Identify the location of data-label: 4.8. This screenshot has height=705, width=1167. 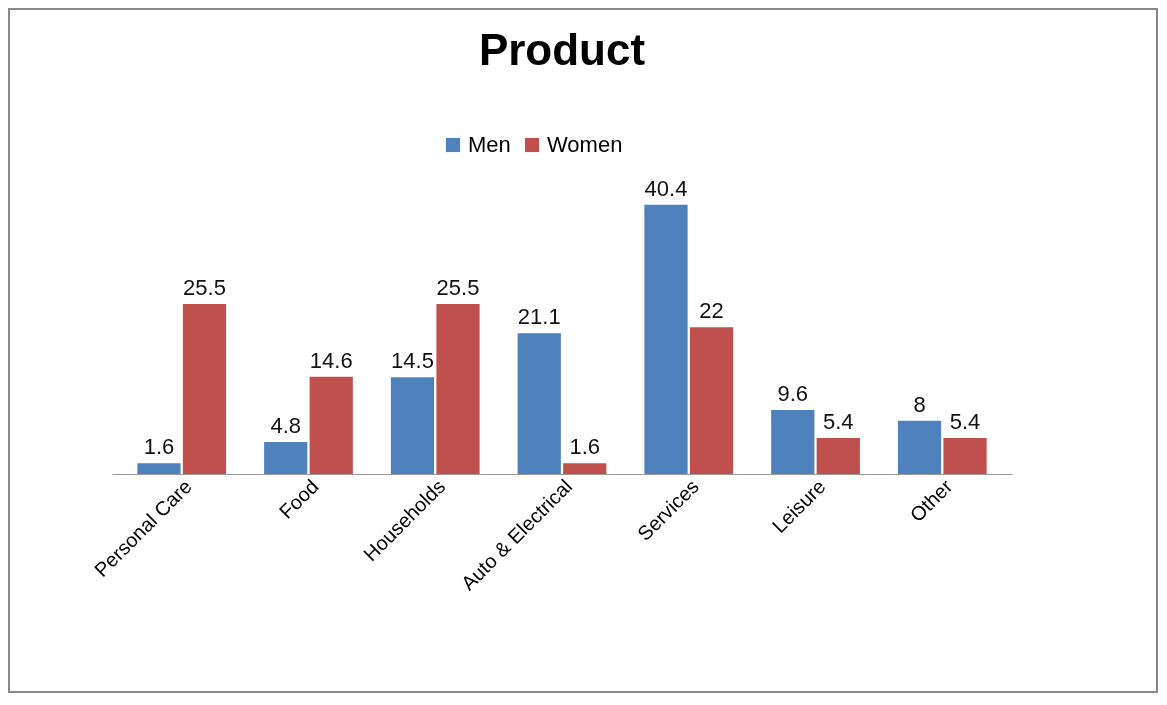
(286, 425).